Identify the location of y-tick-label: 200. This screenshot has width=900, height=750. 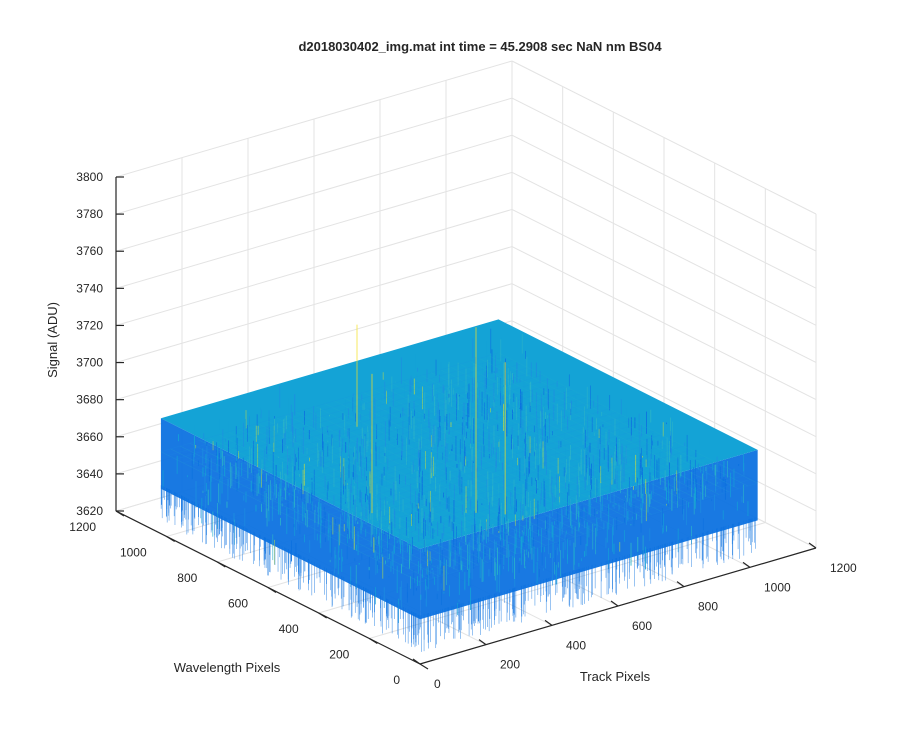
(339, 655).